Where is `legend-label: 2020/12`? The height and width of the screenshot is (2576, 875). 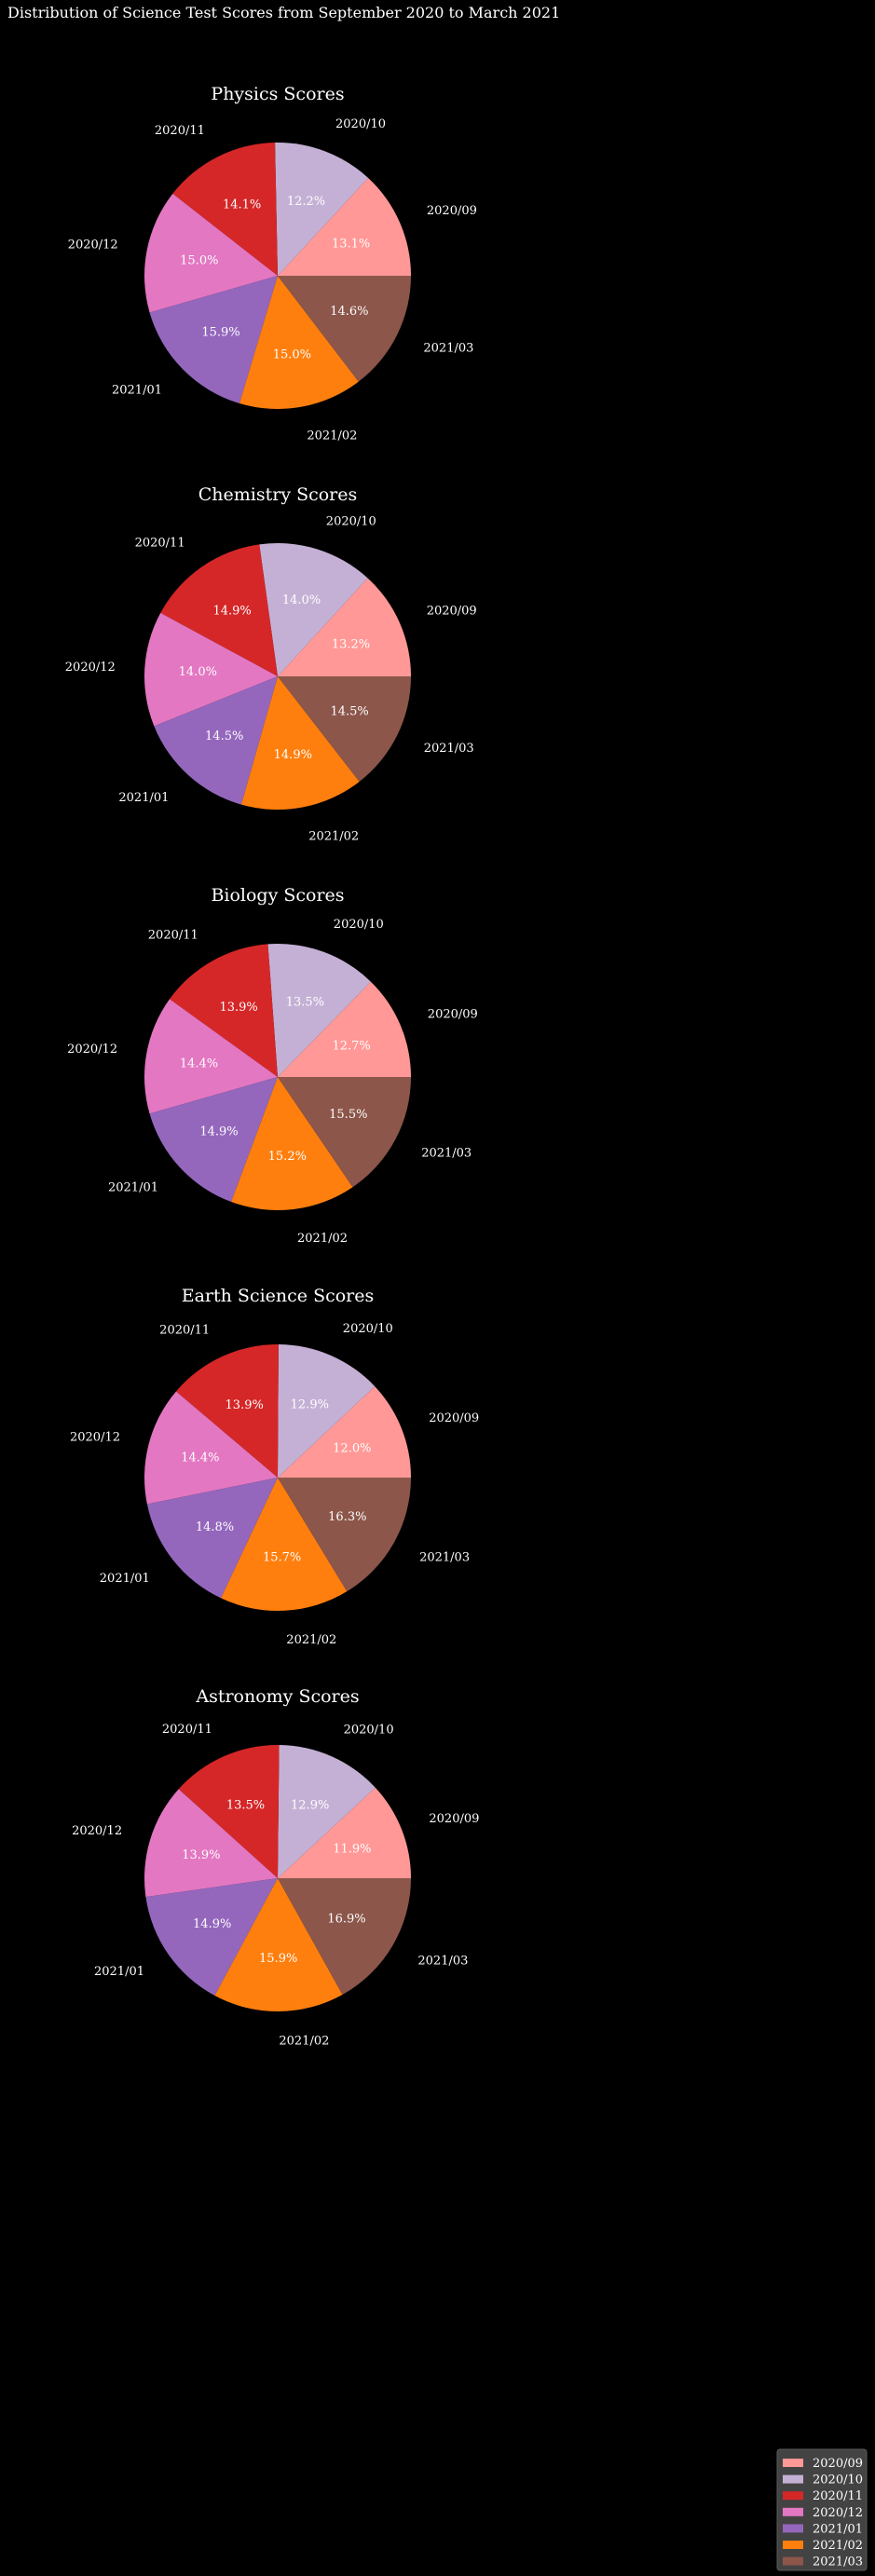 legend-label: 2020/12 is located at coordinates (838, 2513).